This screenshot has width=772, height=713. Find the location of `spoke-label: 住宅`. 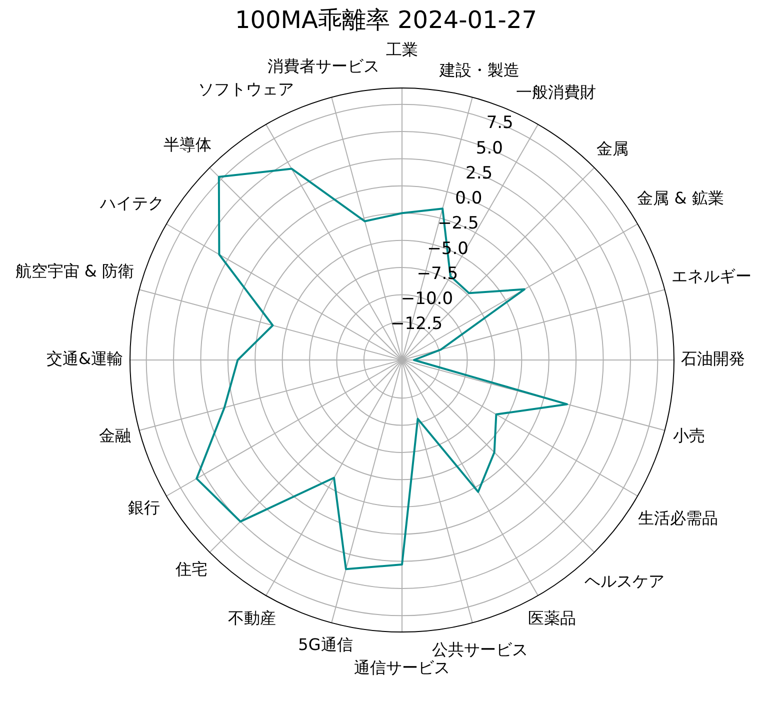

spoke-label: 住宅 is located at coordinates (191, 568).